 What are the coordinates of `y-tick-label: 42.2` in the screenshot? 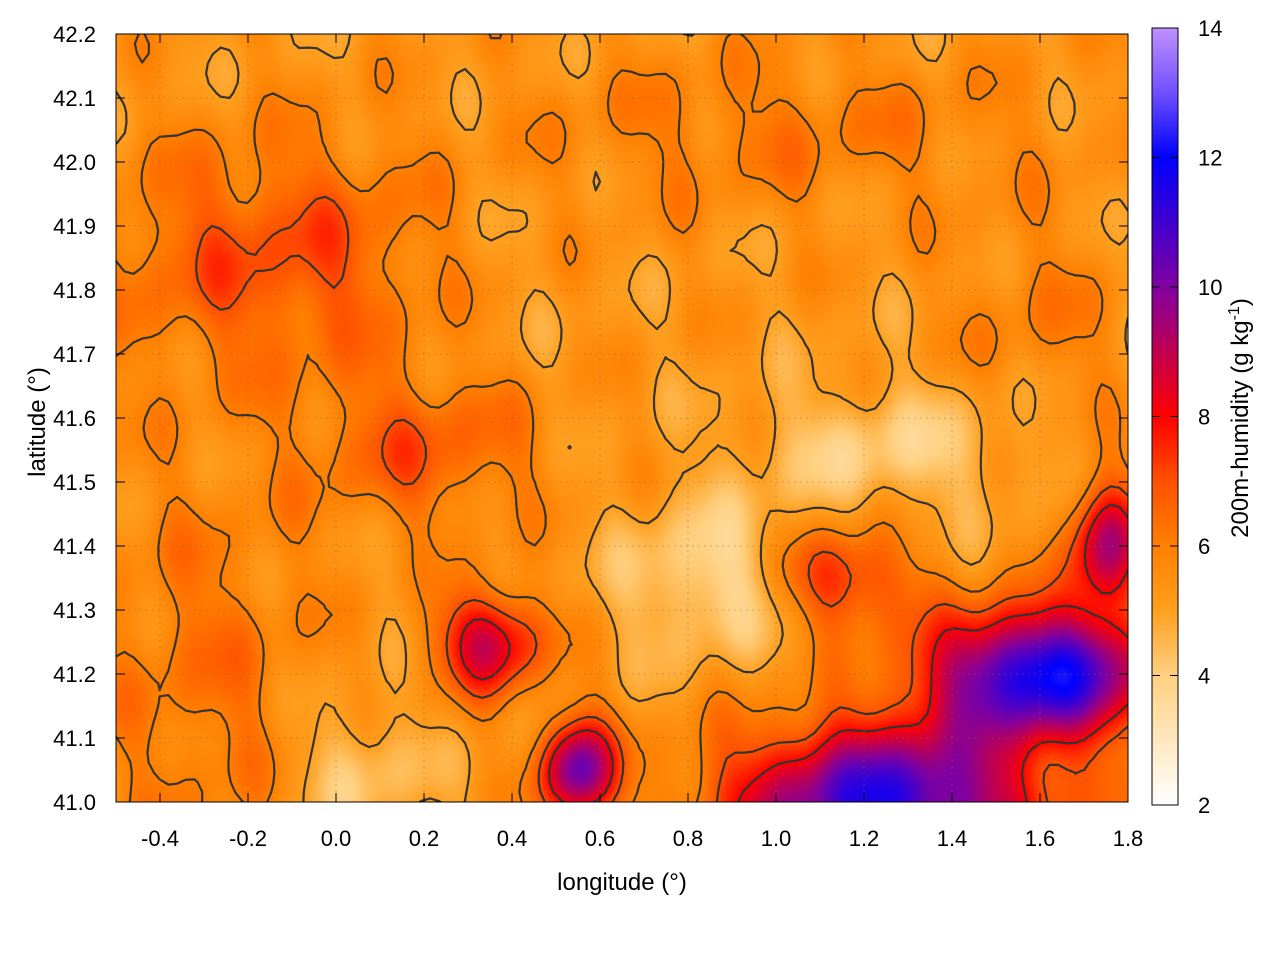 It's located at (74, 34).